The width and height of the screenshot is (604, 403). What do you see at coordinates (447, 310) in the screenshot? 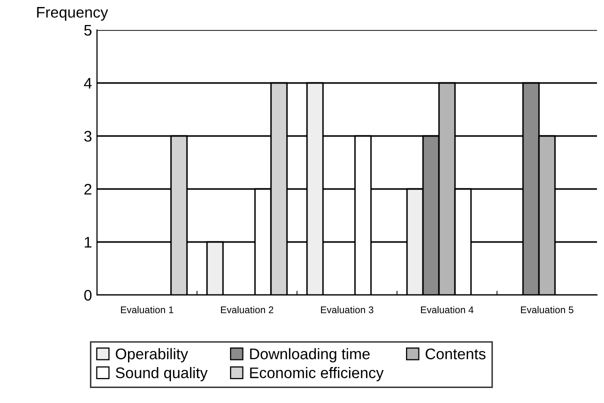
I see `x-tick-label: Evaluation 4` at bounding box center [447, 310].